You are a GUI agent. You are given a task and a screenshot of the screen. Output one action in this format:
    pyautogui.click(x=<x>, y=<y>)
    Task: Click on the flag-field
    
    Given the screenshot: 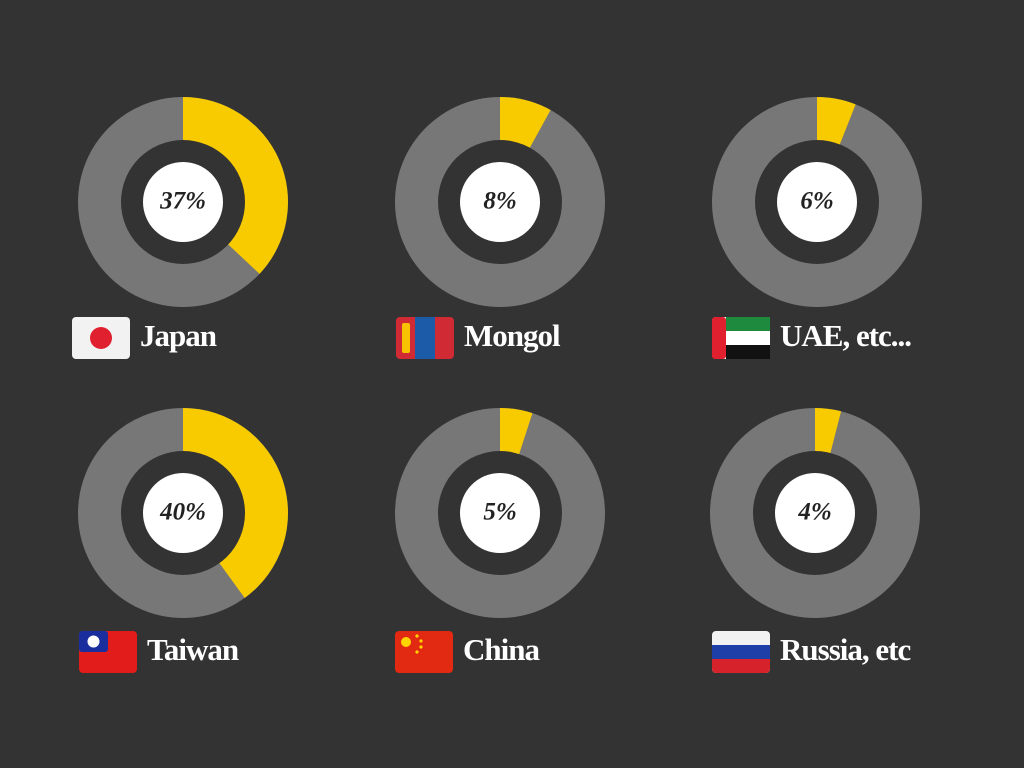 What is the action you would take?
    pyautogui.click(x=424, y=652)
    